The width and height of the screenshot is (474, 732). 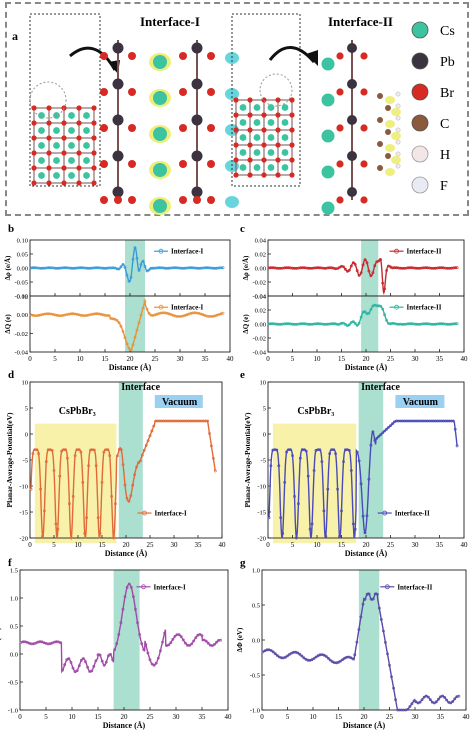 What do you see at coordinates (465, 545) in the screenshot?
I see `x-tick-label: 40` at bounding box center [465, 545].